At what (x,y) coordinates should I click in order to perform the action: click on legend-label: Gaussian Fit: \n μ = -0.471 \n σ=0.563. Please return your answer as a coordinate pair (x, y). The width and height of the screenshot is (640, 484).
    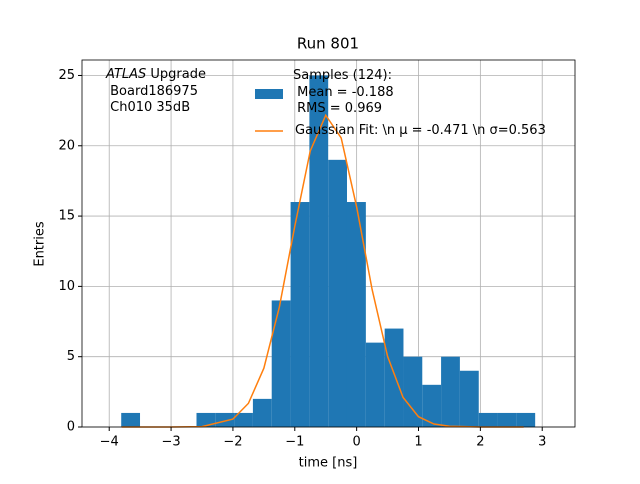
    Looking at the image, I should click on (420, 130).